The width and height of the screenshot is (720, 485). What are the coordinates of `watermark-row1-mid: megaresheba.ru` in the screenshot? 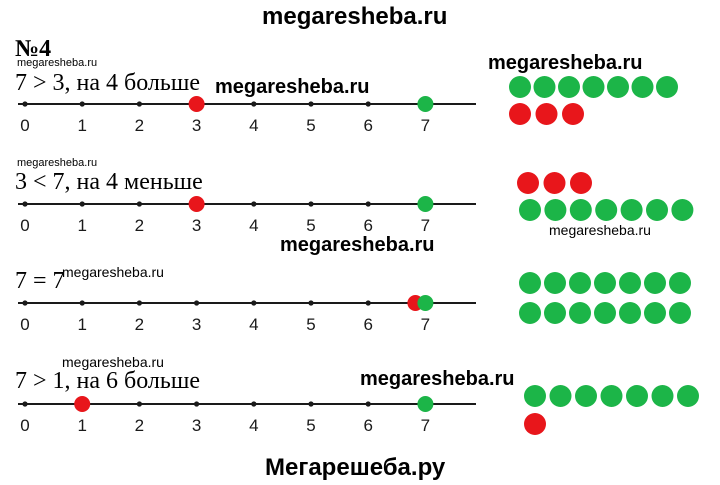 It's located at (292, 87).